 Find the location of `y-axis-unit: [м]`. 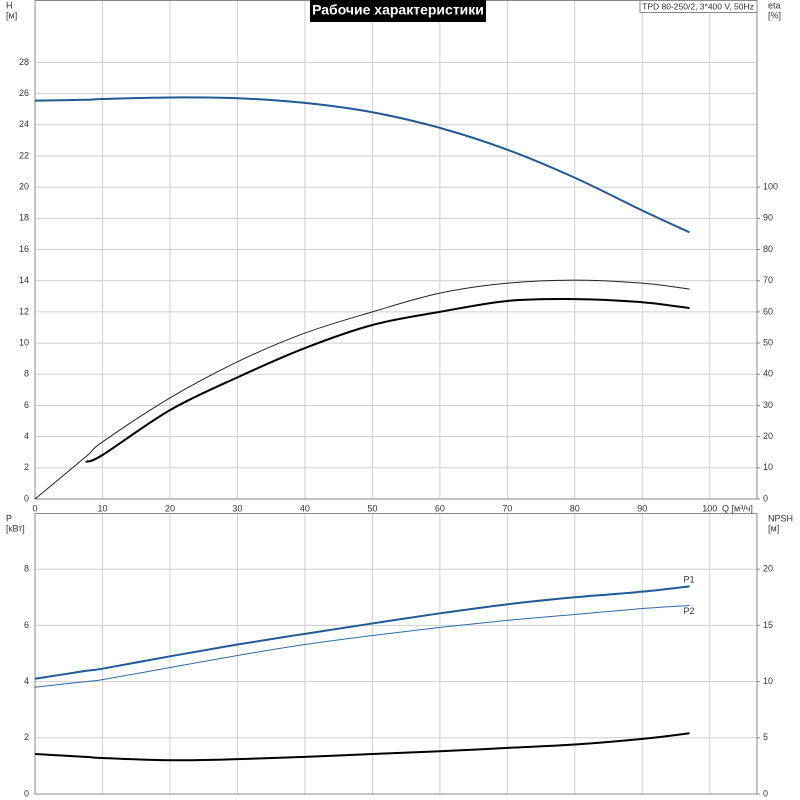

y-axis-unit: [м] is located at coordinates (11, 15).